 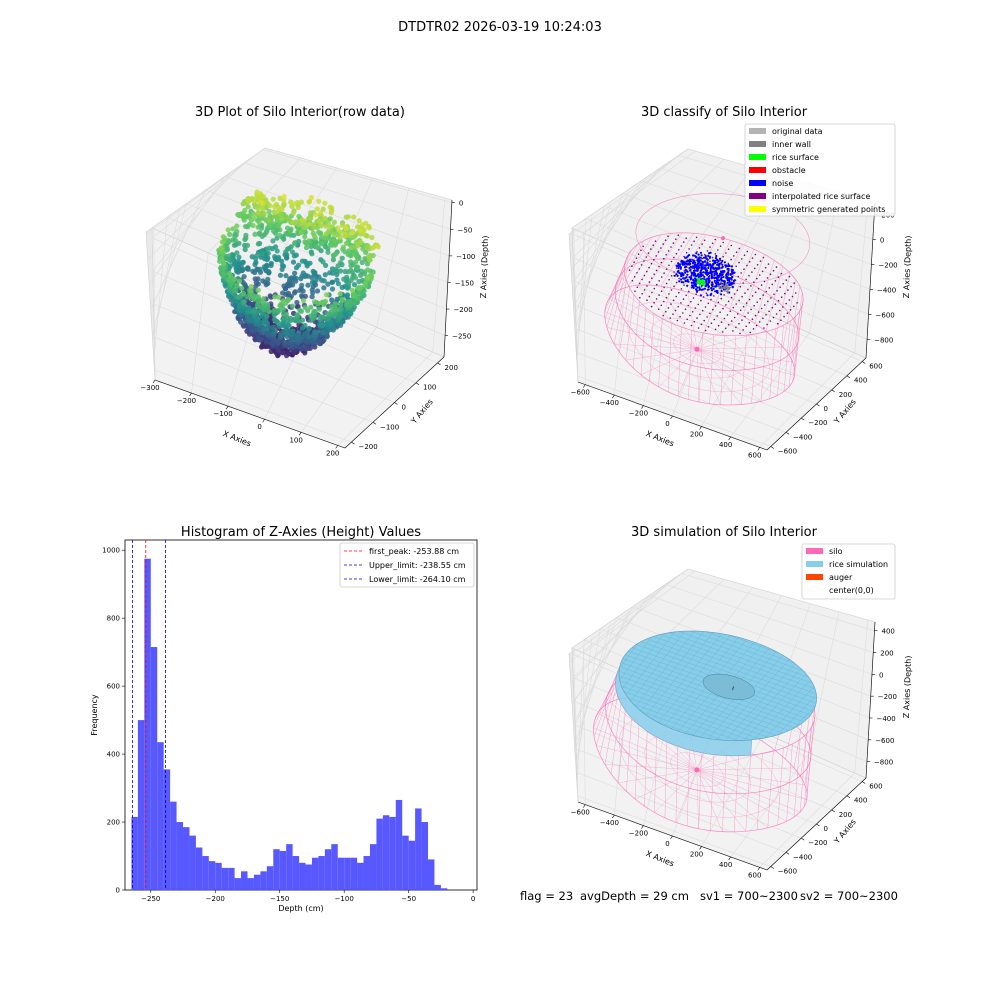 What do you see at coordinates (642, 827) in the screenshot?
I see `panel4-tick-x` at bounding box center [642, 827].